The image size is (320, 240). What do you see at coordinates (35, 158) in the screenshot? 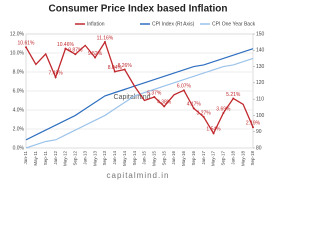
I see `x-tick-label: May-11` at bounding box center [35, 158].